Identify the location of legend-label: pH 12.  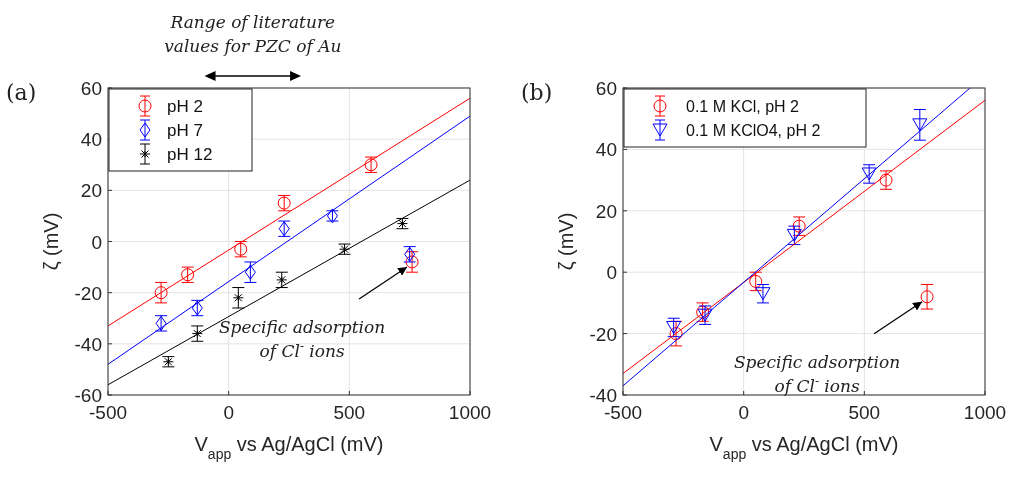
(190, 154).